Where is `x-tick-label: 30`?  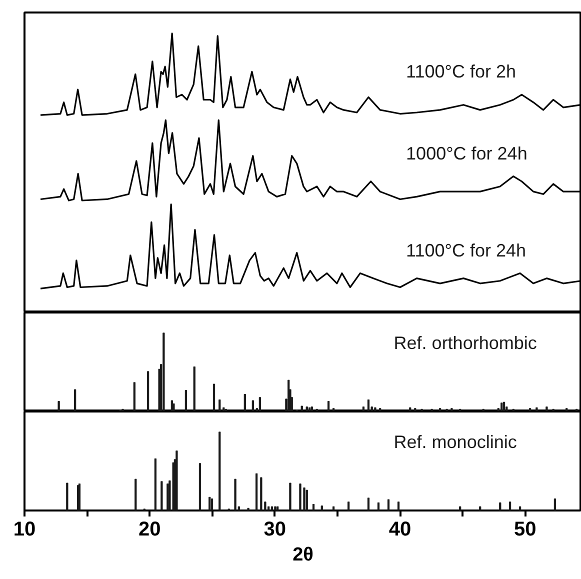
x-tick-label: 30 is located at coordinates (275, 529).